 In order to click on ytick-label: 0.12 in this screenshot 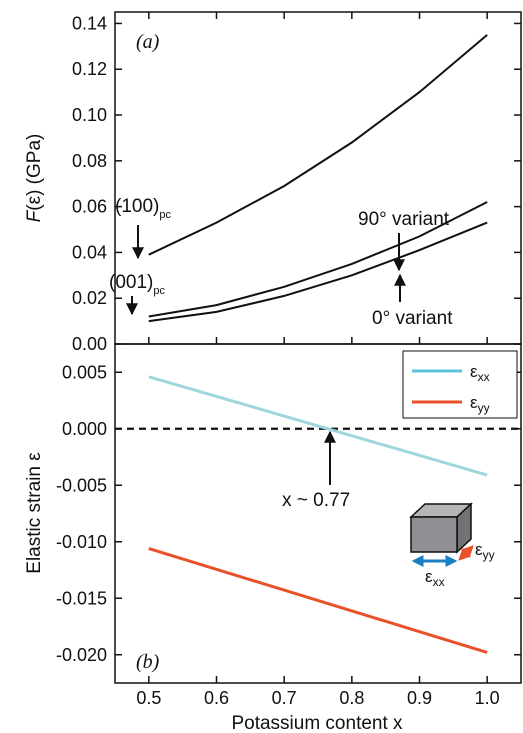, I will do `click(89, 69)`.